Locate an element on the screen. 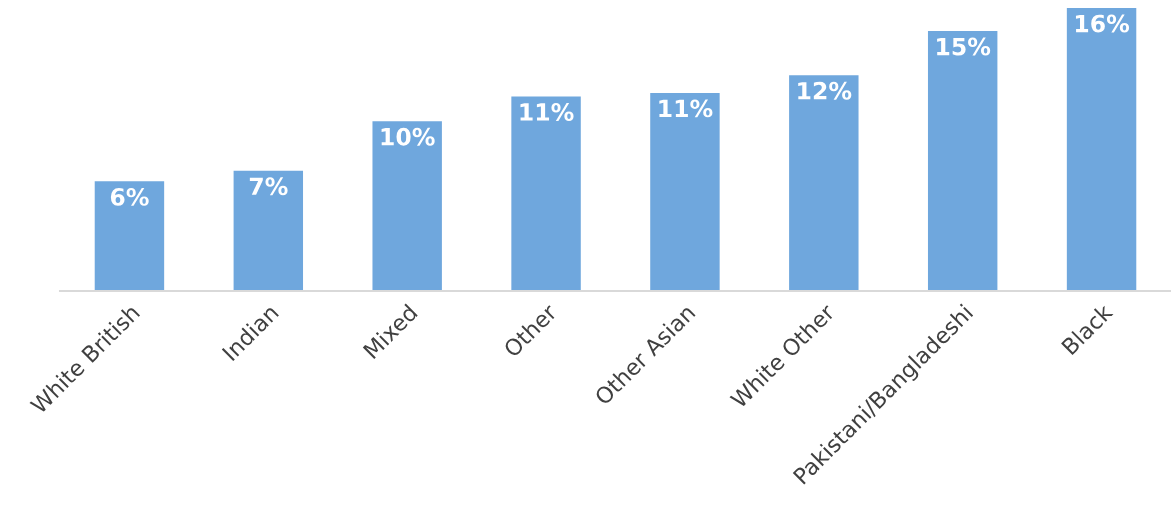  data-label: 10% is located at coordinates (408, 136).